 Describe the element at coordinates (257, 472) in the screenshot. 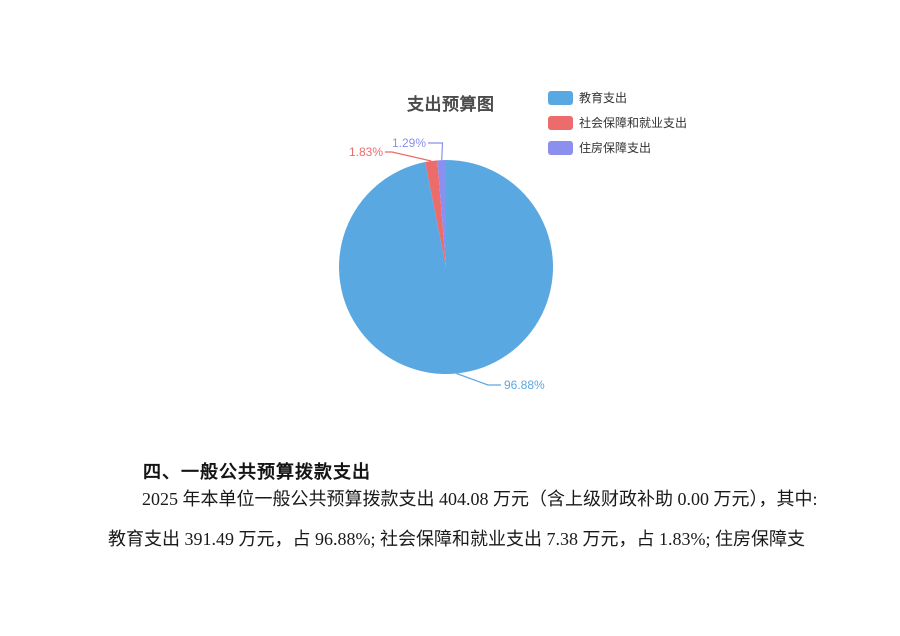

I see `section-heading: 四、一般公共预算拨款支出` at that location.